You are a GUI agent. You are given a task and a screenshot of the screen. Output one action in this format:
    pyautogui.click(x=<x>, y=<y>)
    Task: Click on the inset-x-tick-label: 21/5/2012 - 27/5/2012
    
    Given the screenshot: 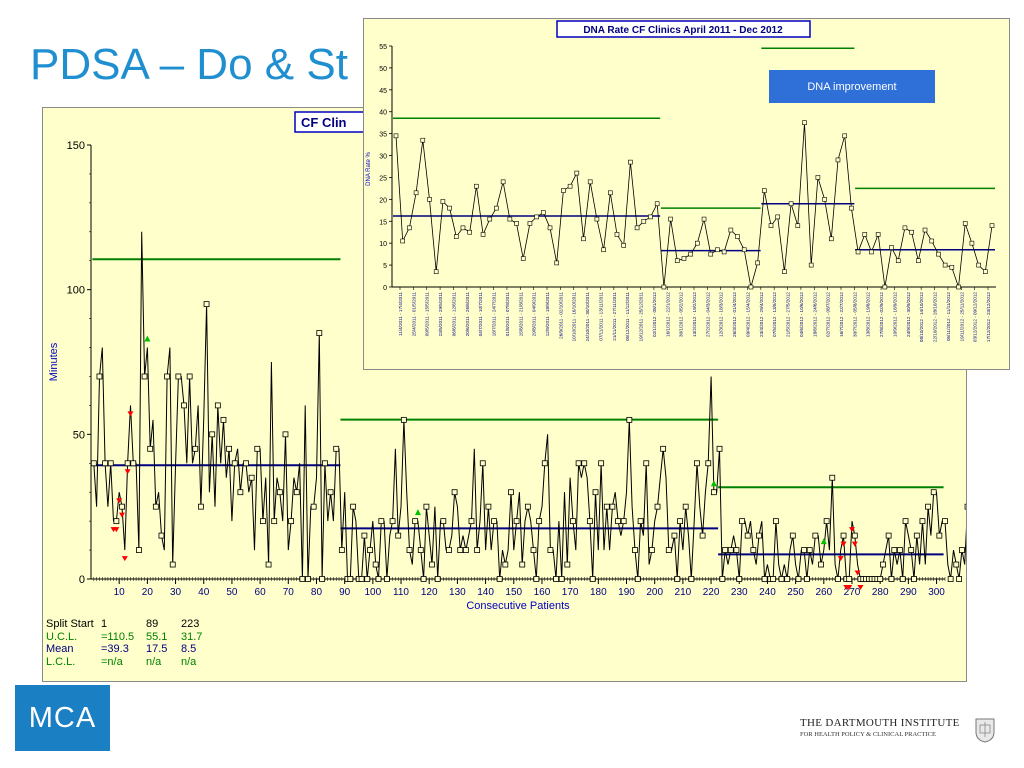 What is the action you would take?
    pyautogui.click(x=788, y=314)
    